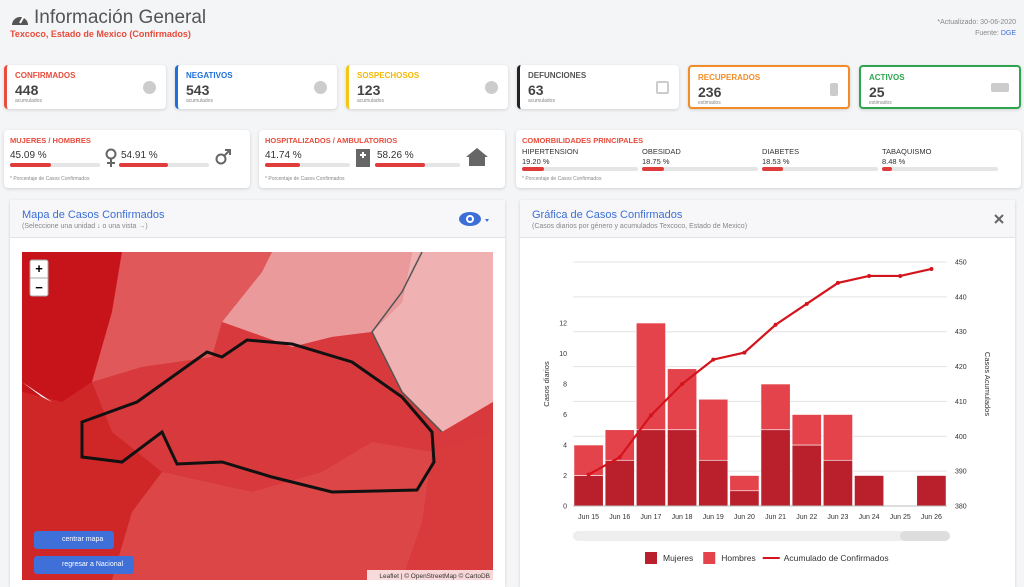 Image resolution: width=1024 pixels, height=587 pixels. I want to click on card-title: HOSPITALIZADOS / AMBULATORIOS, so click(331, 140).